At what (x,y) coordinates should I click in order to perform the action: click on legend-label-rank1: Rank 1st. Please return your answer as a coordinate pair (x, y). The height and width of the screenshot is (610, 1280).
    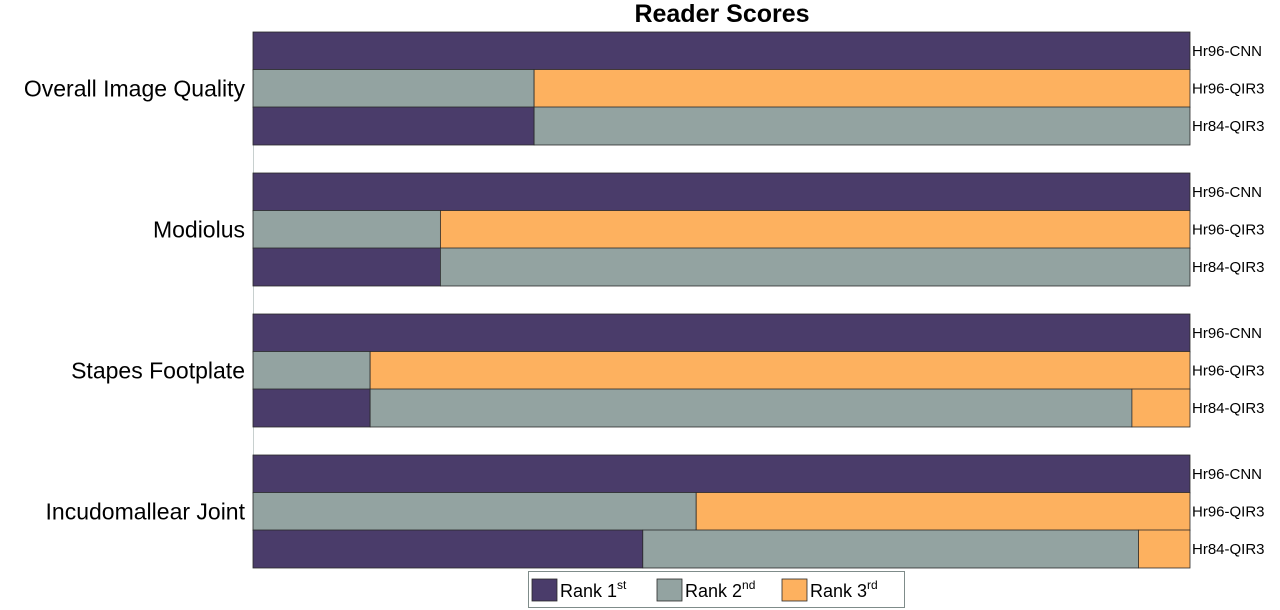
    Looking at the image, I should click on (593, 589).